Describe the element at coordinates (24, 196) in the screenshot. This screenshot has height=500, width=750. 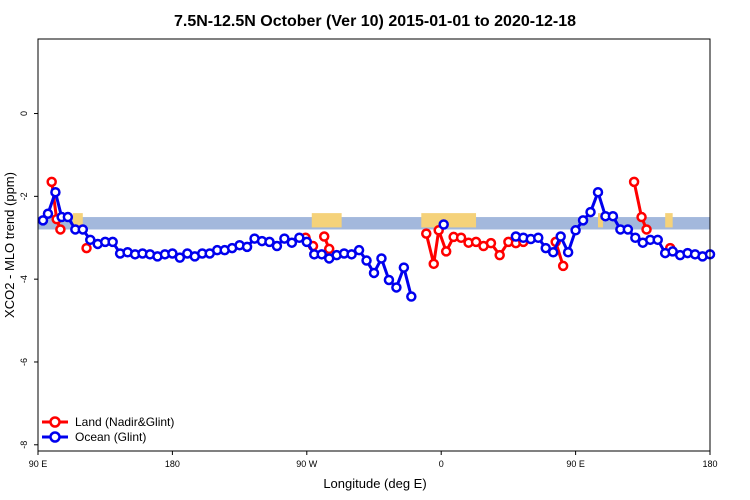
I see `y-tick-label: -2` at that location.